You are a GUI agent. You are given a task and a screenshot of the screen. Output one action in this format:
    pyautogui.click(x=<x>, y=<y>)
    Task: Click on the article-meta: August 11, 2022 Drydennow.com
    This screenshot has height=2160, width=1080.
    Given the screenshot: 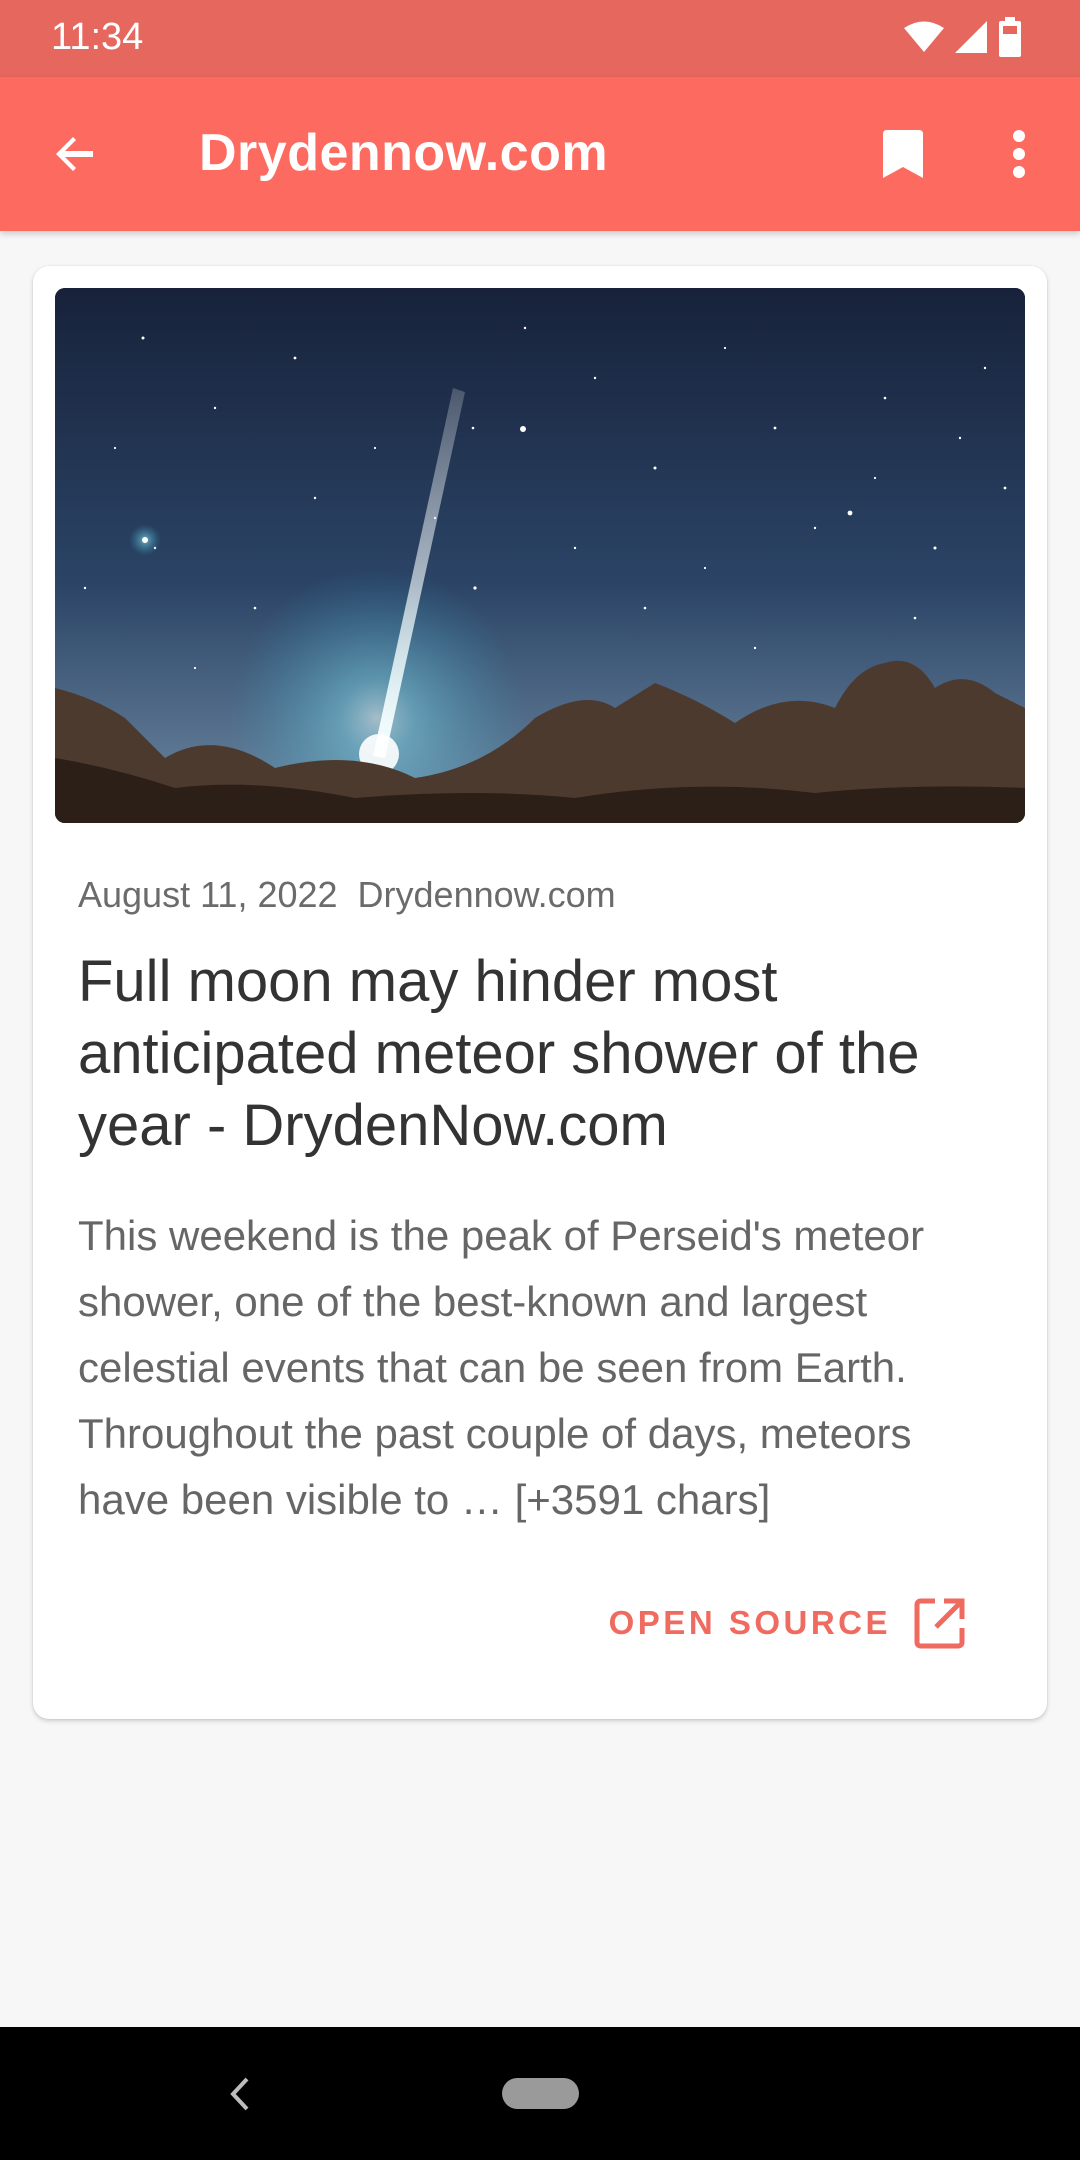 What is the action you would take?
    pyautogui.click(x=347, y=895)
    